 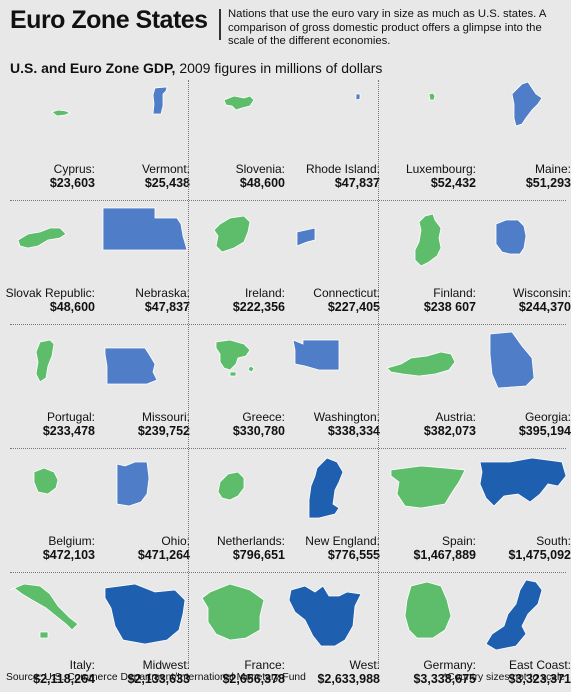 What do you see at coordinates (50, 293) in the screenshot?
I see `region-name: Slovak Republic:` at bounding box center [50, 293].